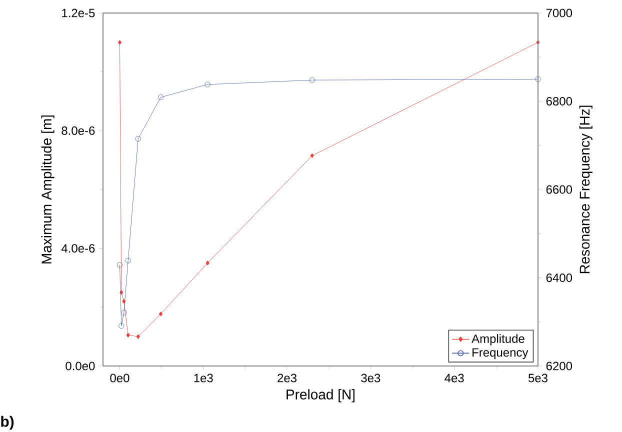 The height and width of the screenshot is (432, 622). What do you see at coordinates (559, 278) in the screenshot?
I see `y2-tick-label: 6400` at bounding box center [559, 278].